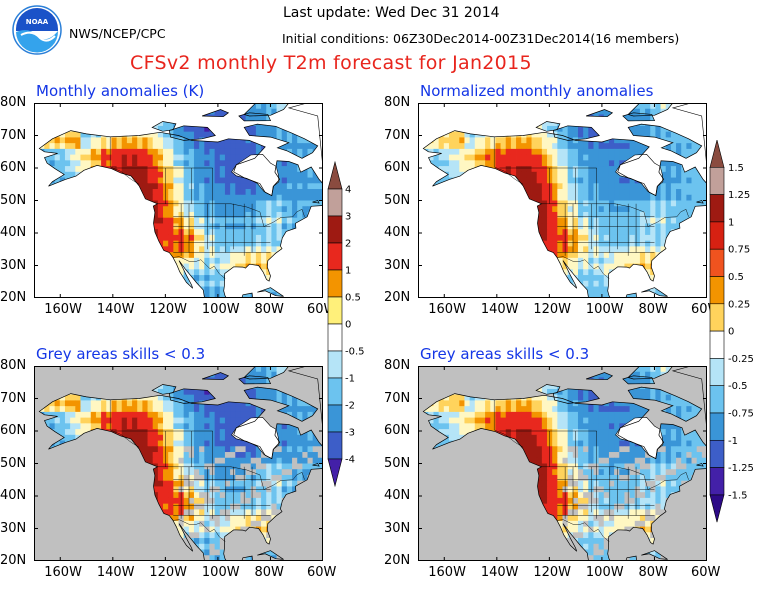  Describe the element at coordinates (350, 460) in the screenshot. I see `colorbar-label: -4` at that location.